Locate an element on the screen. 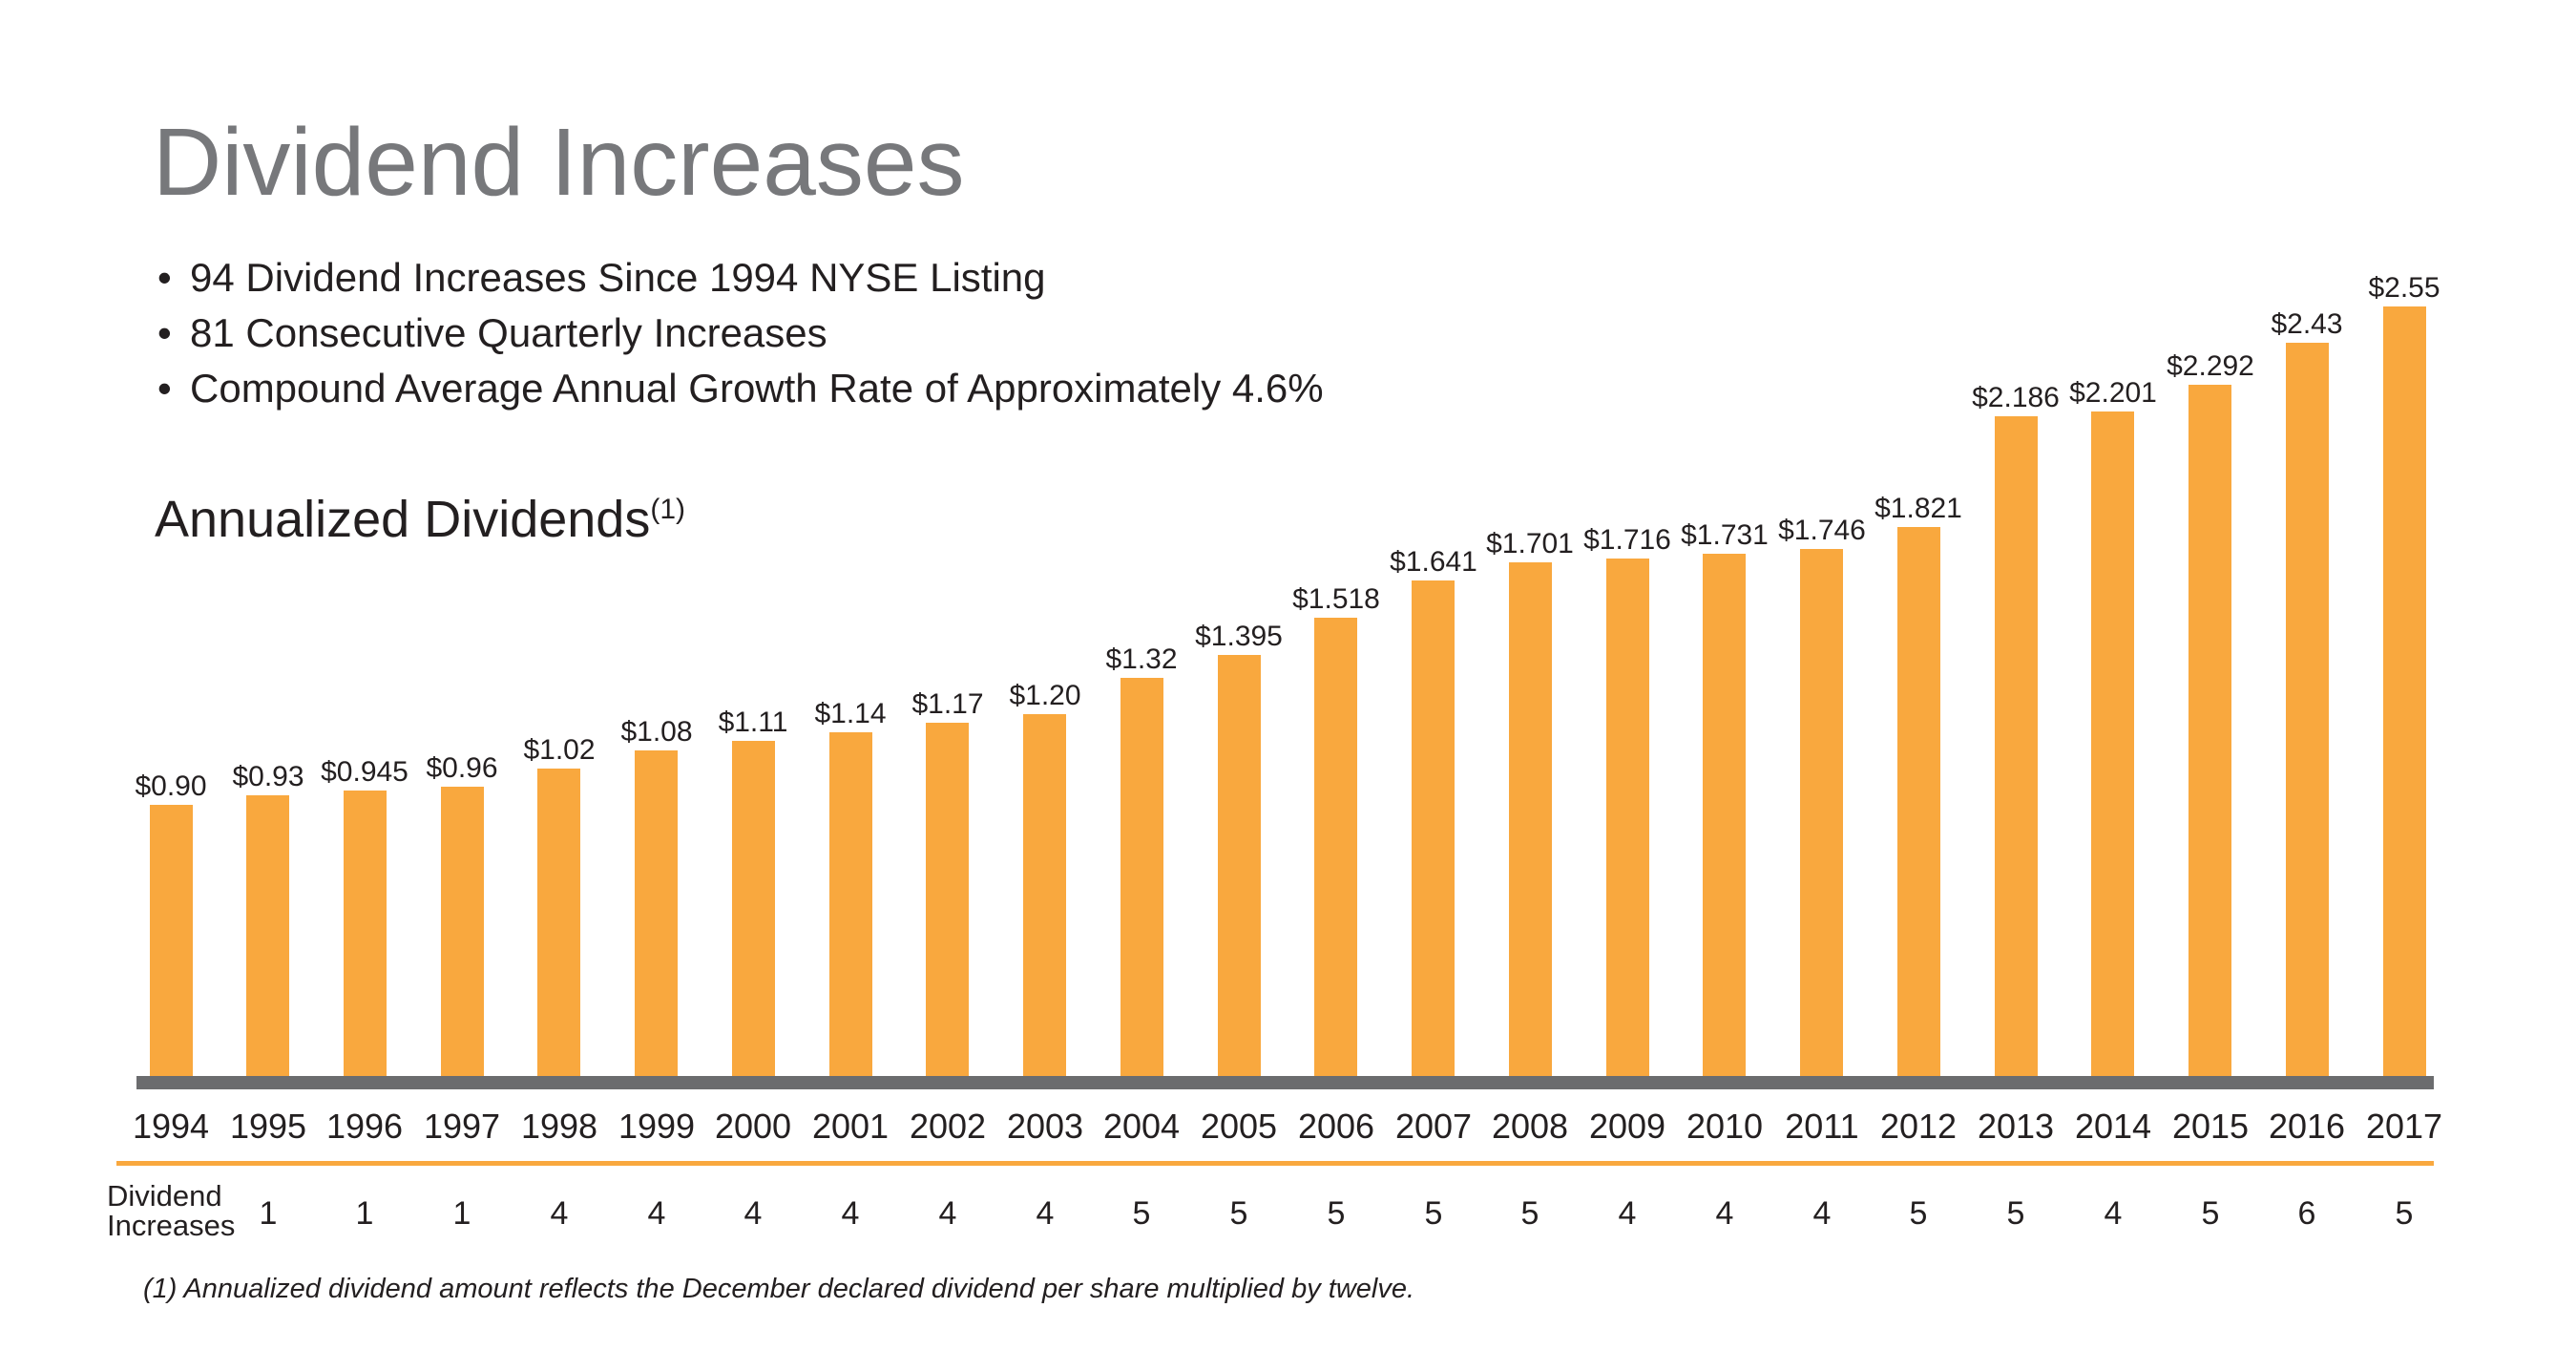 The width and height of the screenshot is (2576, 1350). bullet-text: 81 Consecutive Quarterly Increases is located at coordinates (508, 332).